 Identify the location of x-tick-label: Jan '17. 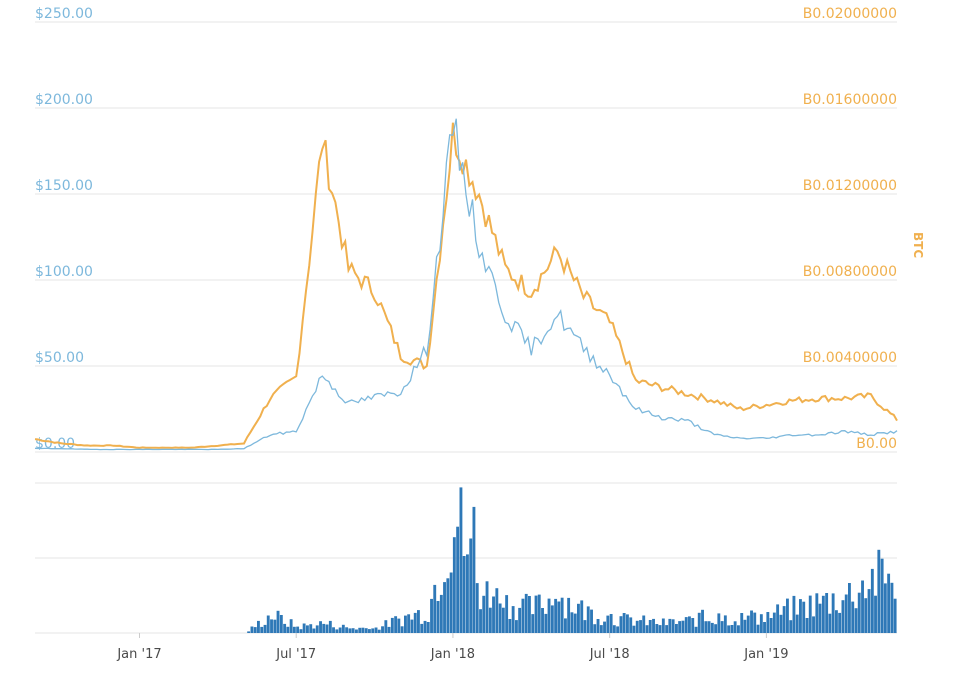
(138, 654).